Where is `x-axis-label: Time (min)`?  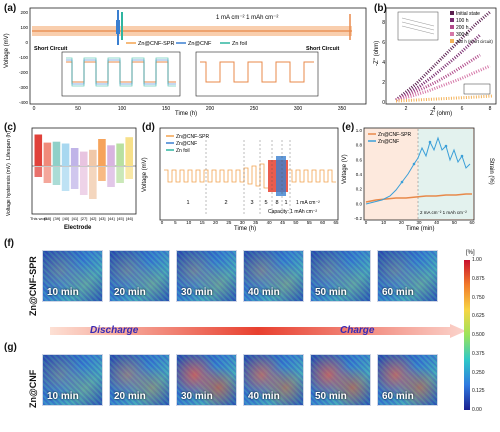
x-axis-label: Time (min) is located at coordinates (420, 229).